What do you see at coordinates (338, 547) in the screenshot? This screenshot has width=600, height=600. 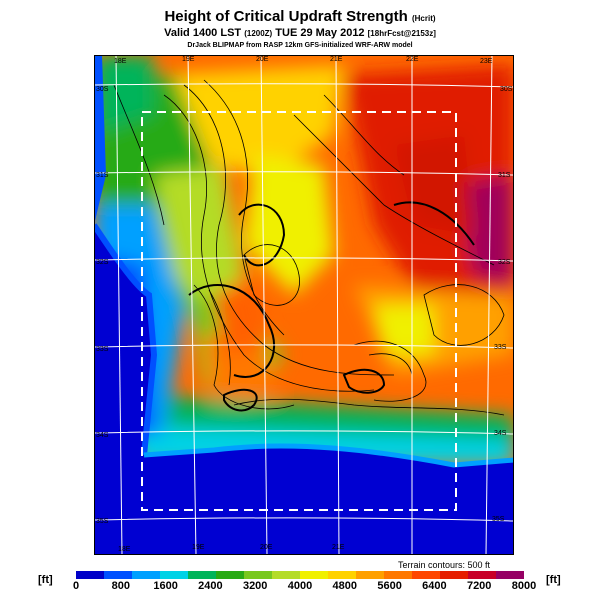 I see `lon-label-21e-bottom: 21E` at bounding box center [338, 547].